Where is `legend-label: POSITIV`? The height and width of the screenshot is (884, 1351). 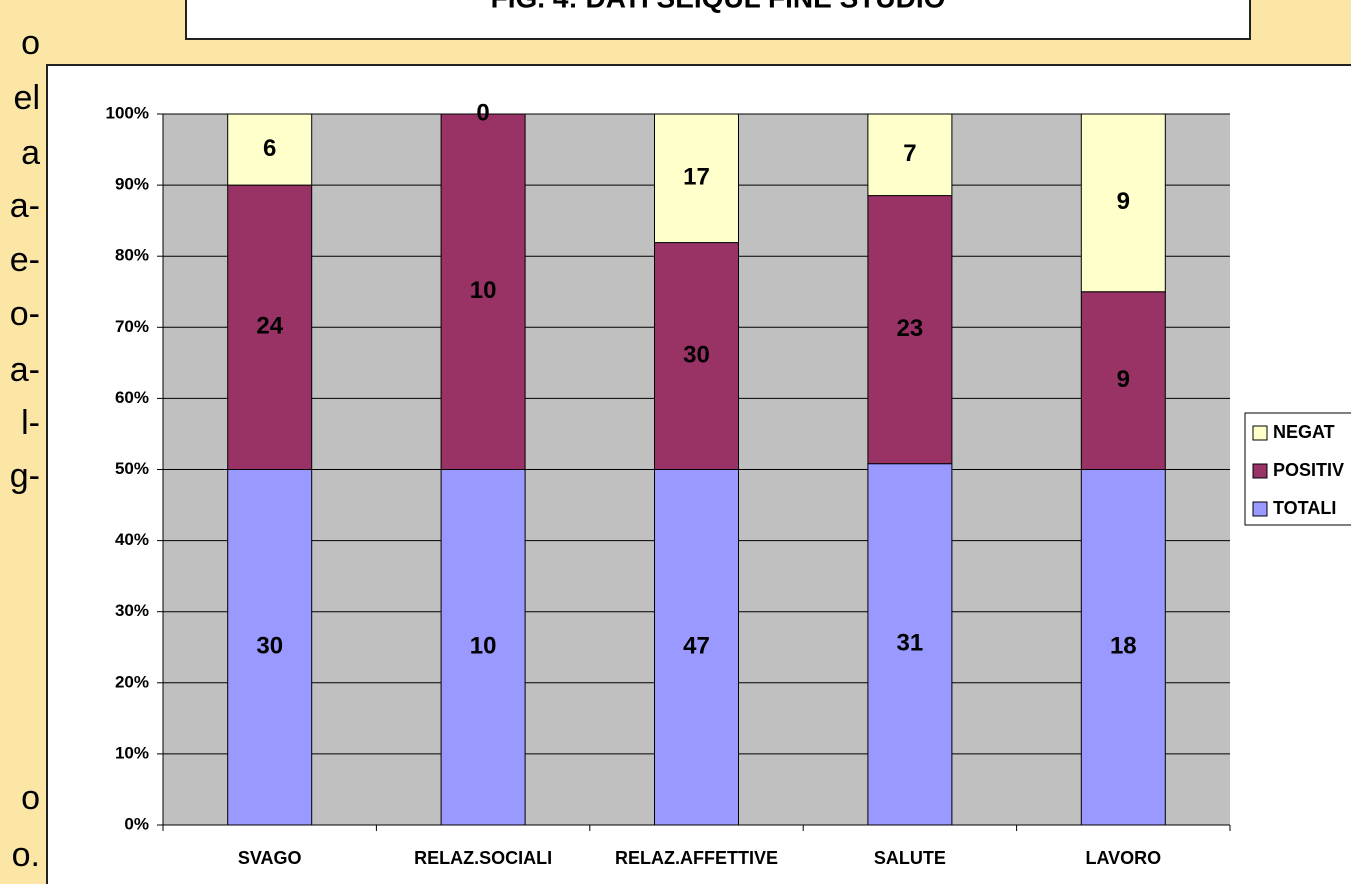
legend-label: POSITIV is located at coordinates (1308, 470).